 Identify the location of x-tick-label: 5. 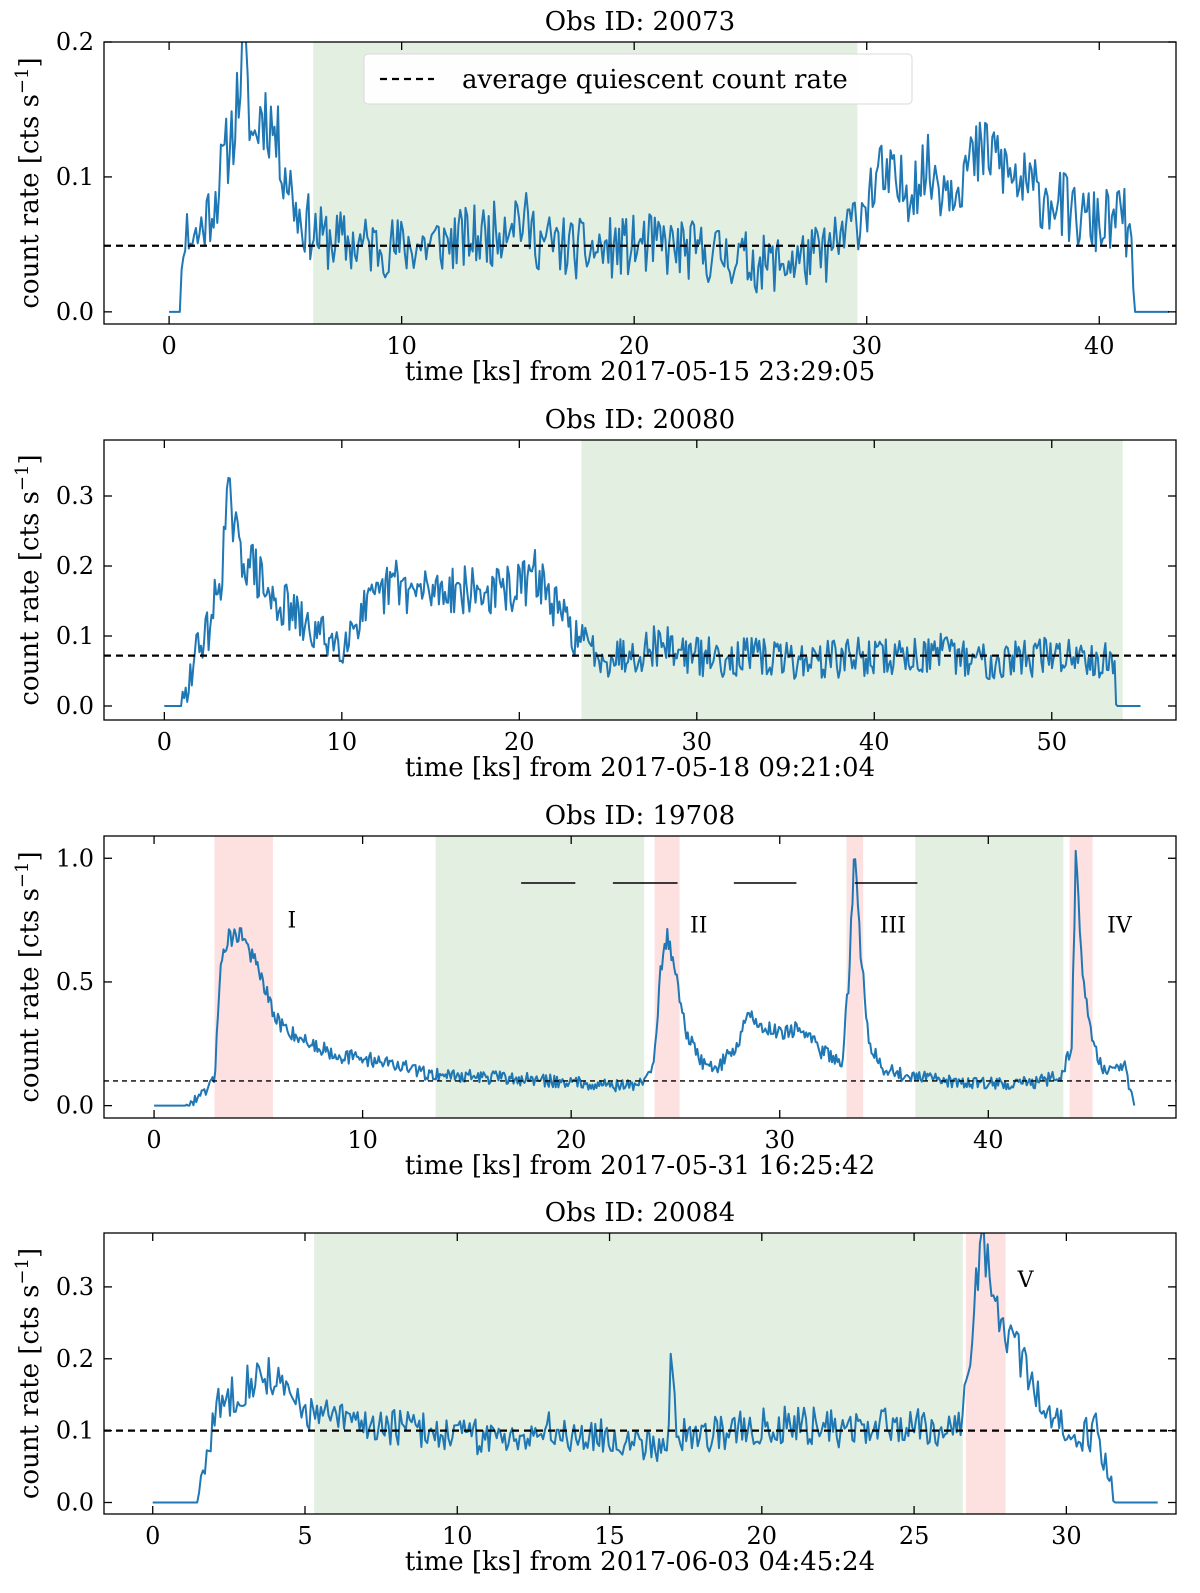
(304, 1536).